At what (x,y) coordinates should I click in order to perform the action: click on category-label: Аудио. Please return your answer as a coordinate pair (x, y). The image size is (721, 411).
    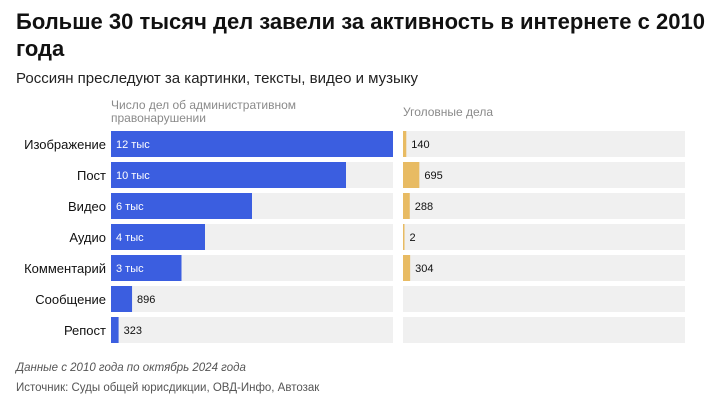
    Looking at the image, I should click on (87, 237).